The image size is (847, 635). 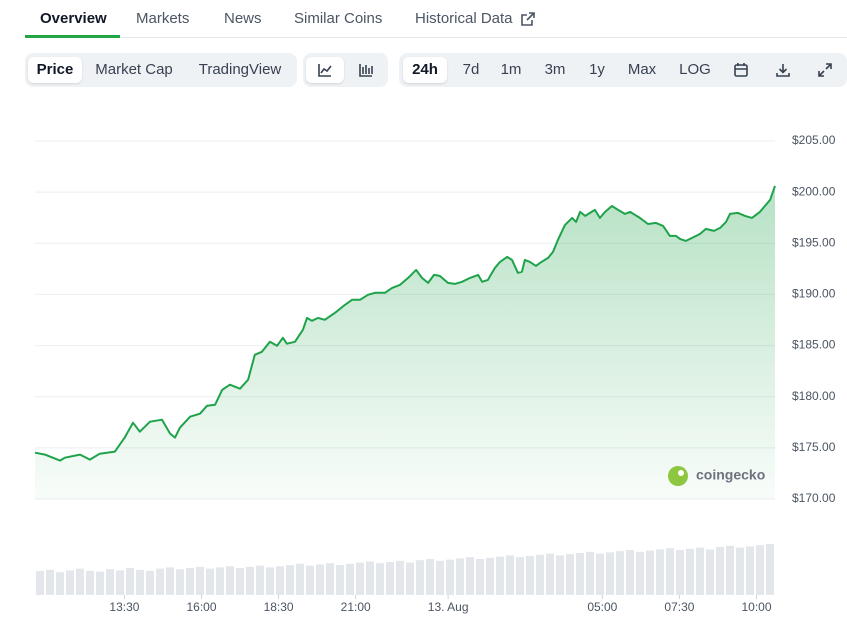 What do you see at coordinates (279, 607) in the screenshot?
I see `x-tick-label: 18:30` at bounding box center [279, 607].